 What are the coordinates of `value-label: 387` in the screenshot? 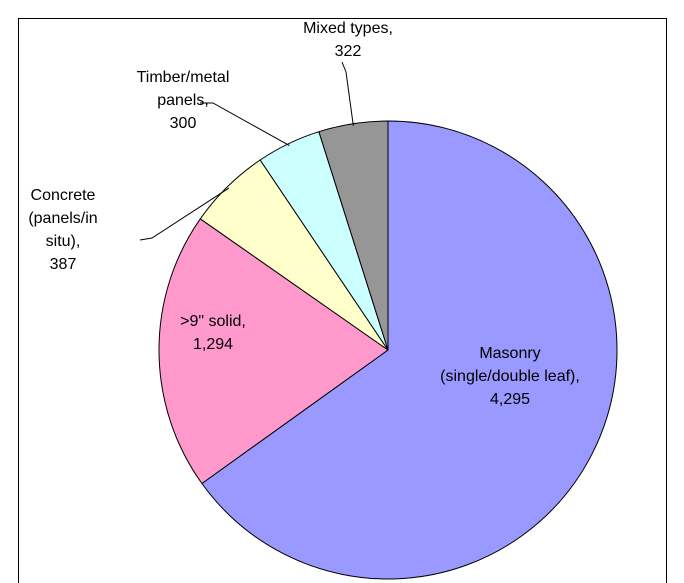 It's located at (63, 264).